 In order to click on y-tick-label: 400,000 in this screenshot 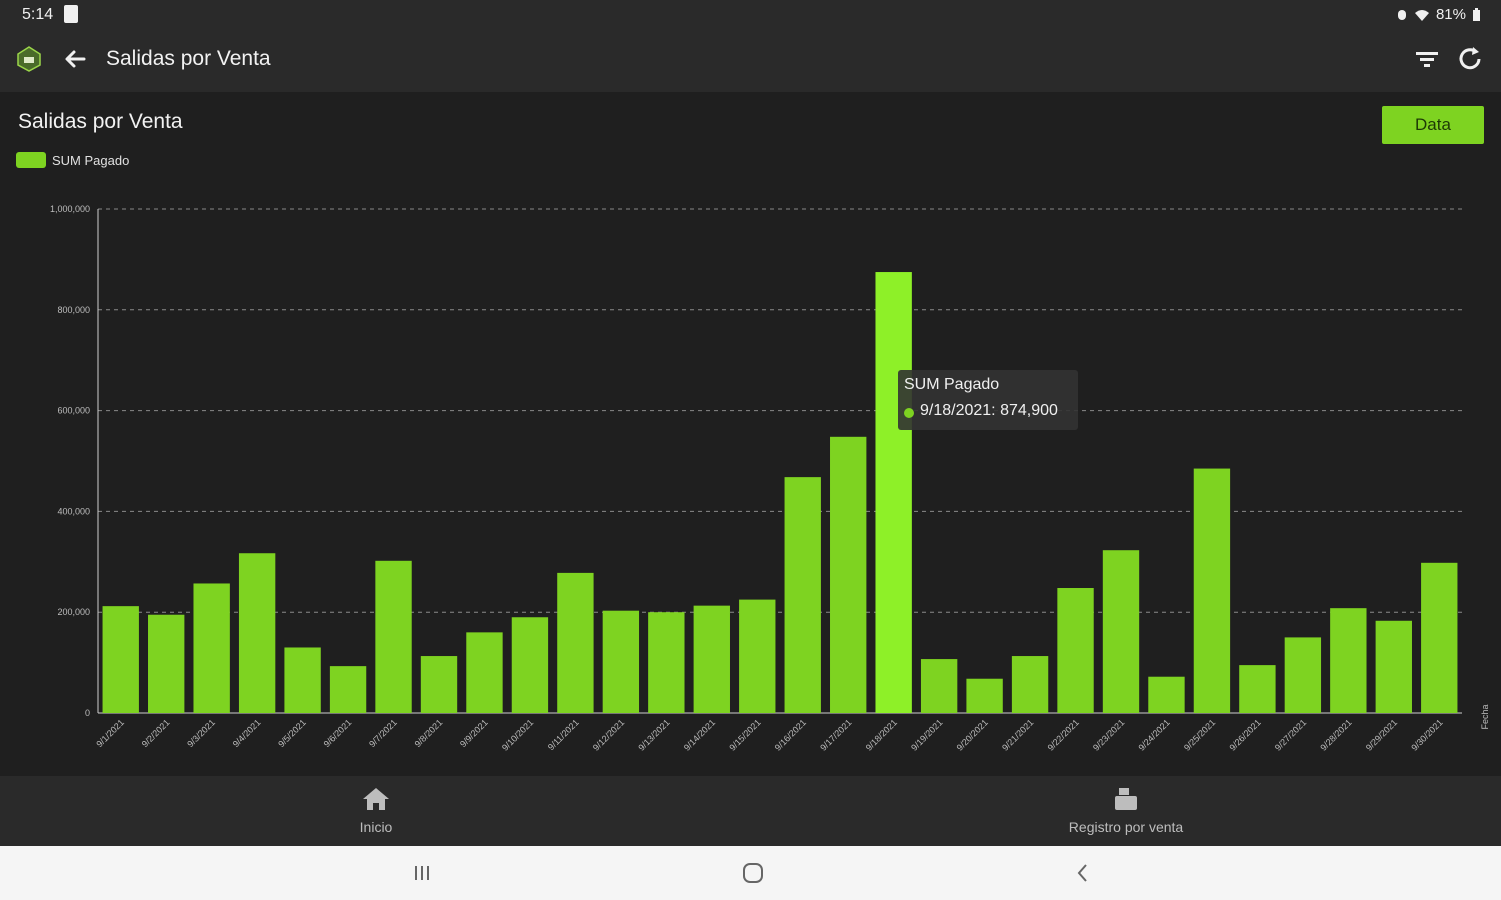, I will do `click(73, 511)`.